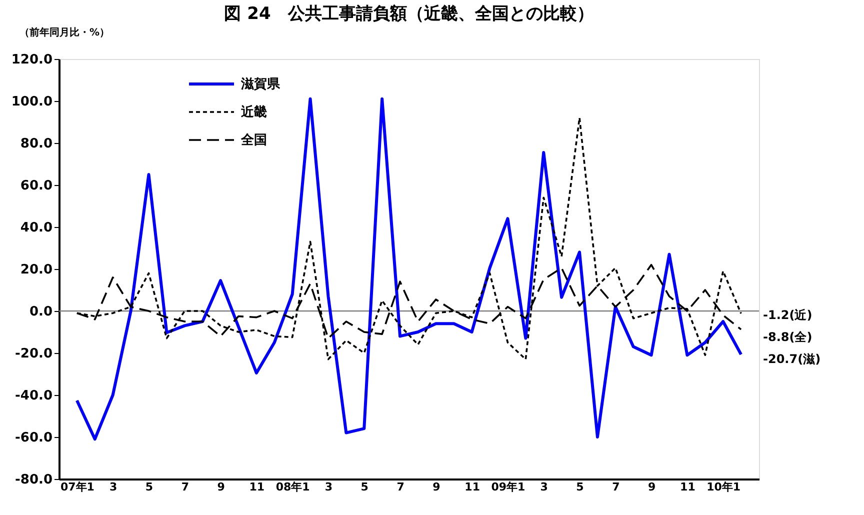  Describe the element at coordinates (792, 359) in the screenshot. I see `text: -20.7(滋)` at that location.